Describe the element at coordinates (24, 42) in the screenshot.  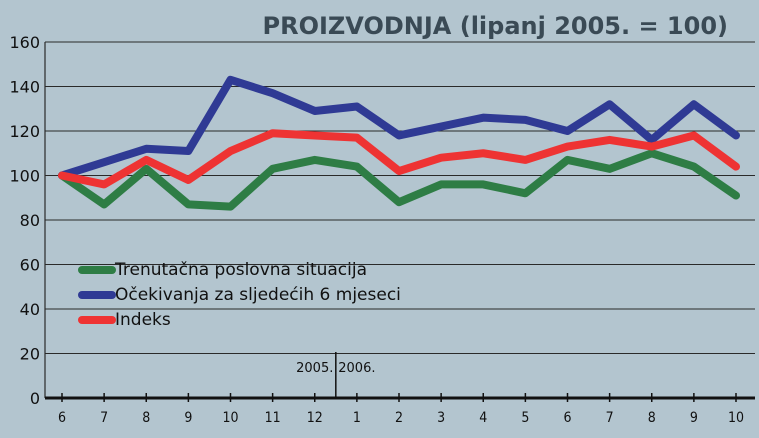
I see `y-tick-label: 160` at that location.